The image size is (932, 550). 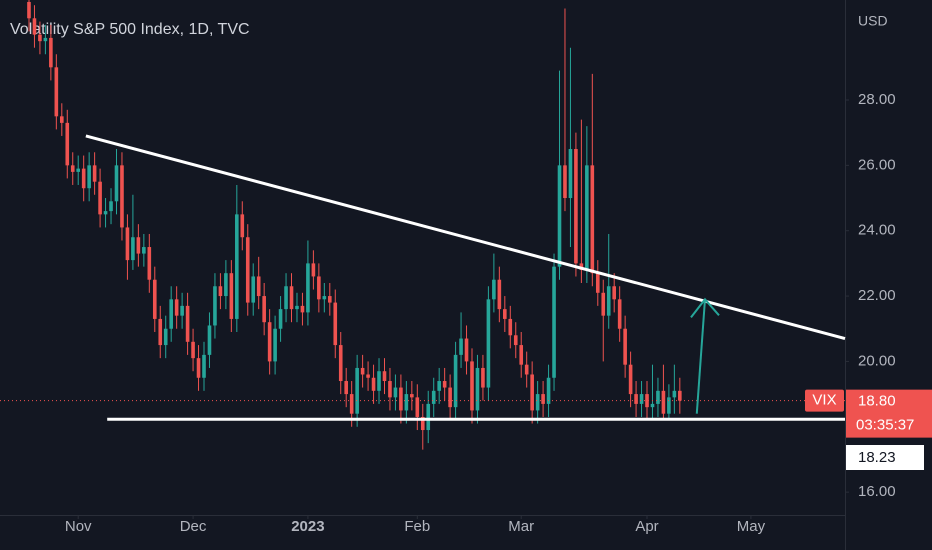 What do you see at coordinates (873, 21) in the screenshot?
I see `currency-label: USD` at bounding box center [873, 21].